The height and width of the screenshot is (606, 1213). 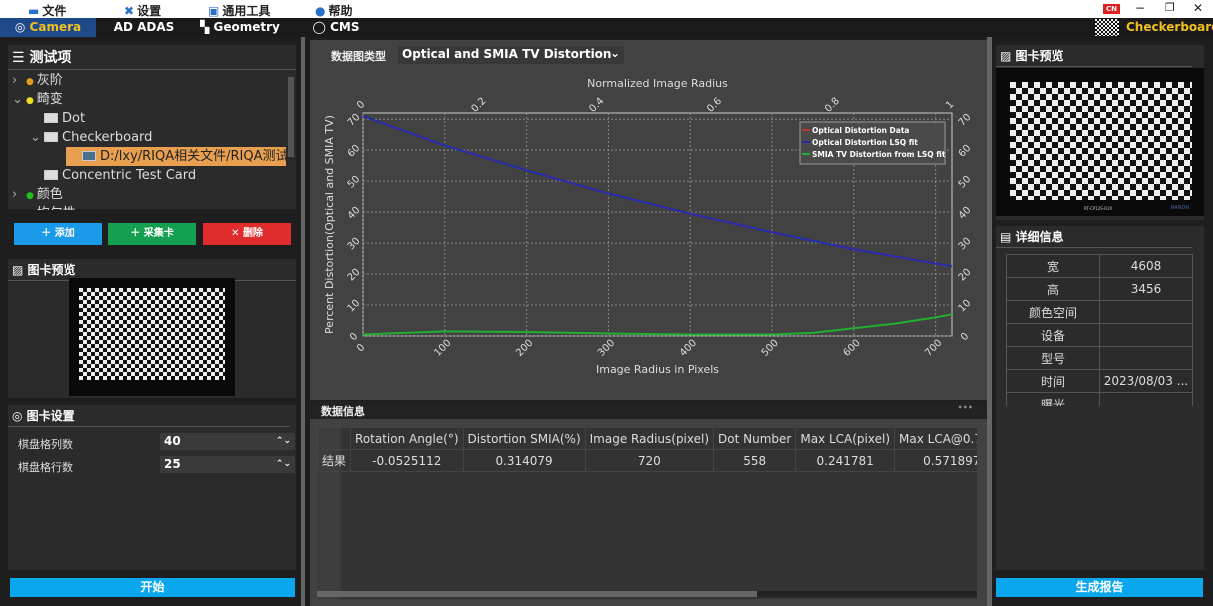 I want to click on menu-label: 设置, so click(x=149, y=11).